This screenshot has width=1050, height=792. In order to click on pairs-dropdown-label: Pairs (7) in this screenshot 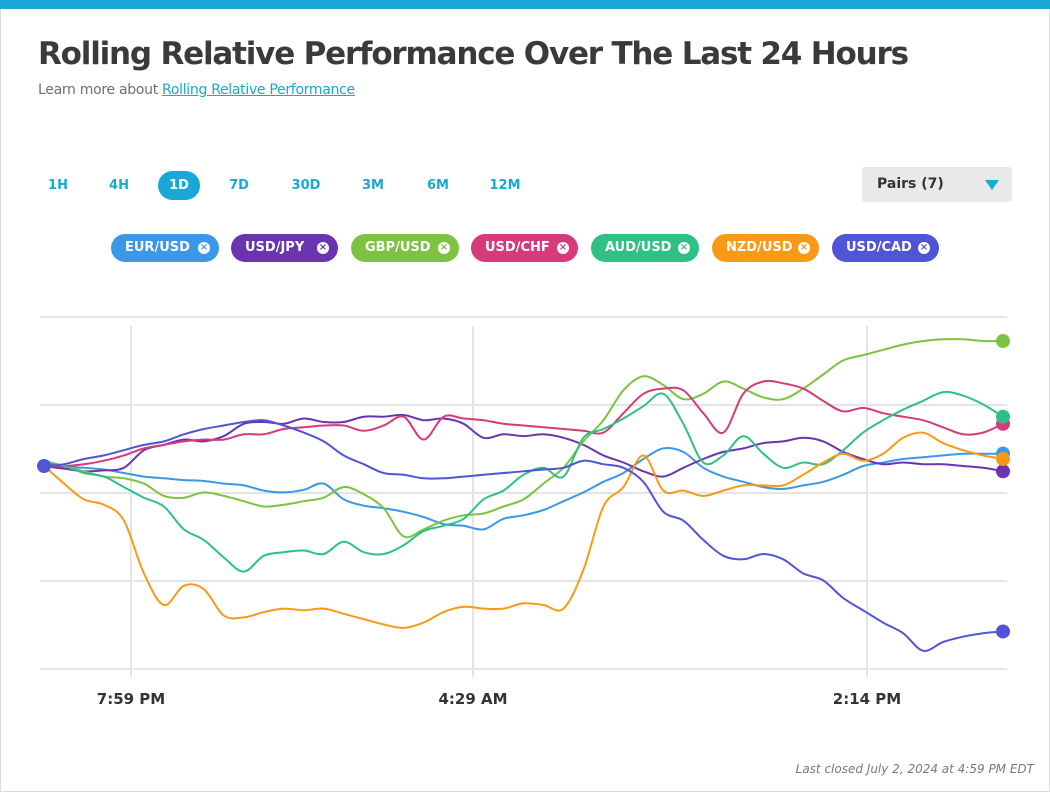, I will do `click(910, 184)`.